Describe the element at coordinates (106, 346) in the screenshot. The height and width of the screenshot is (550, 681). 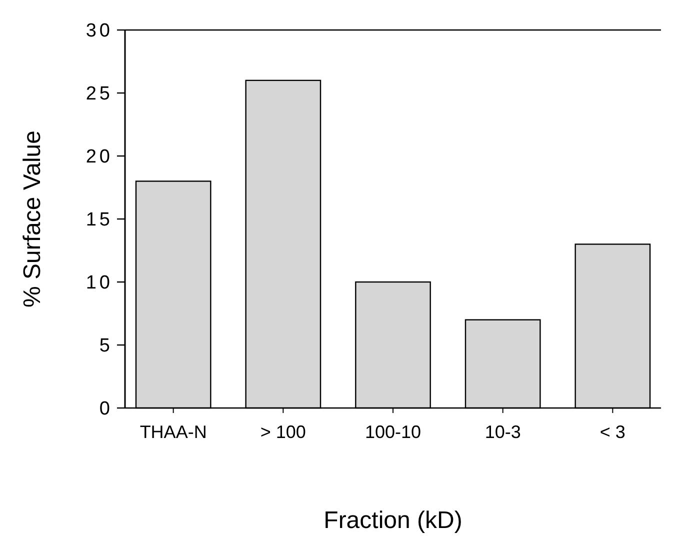
I see `y-tick-label: 5` at that location.